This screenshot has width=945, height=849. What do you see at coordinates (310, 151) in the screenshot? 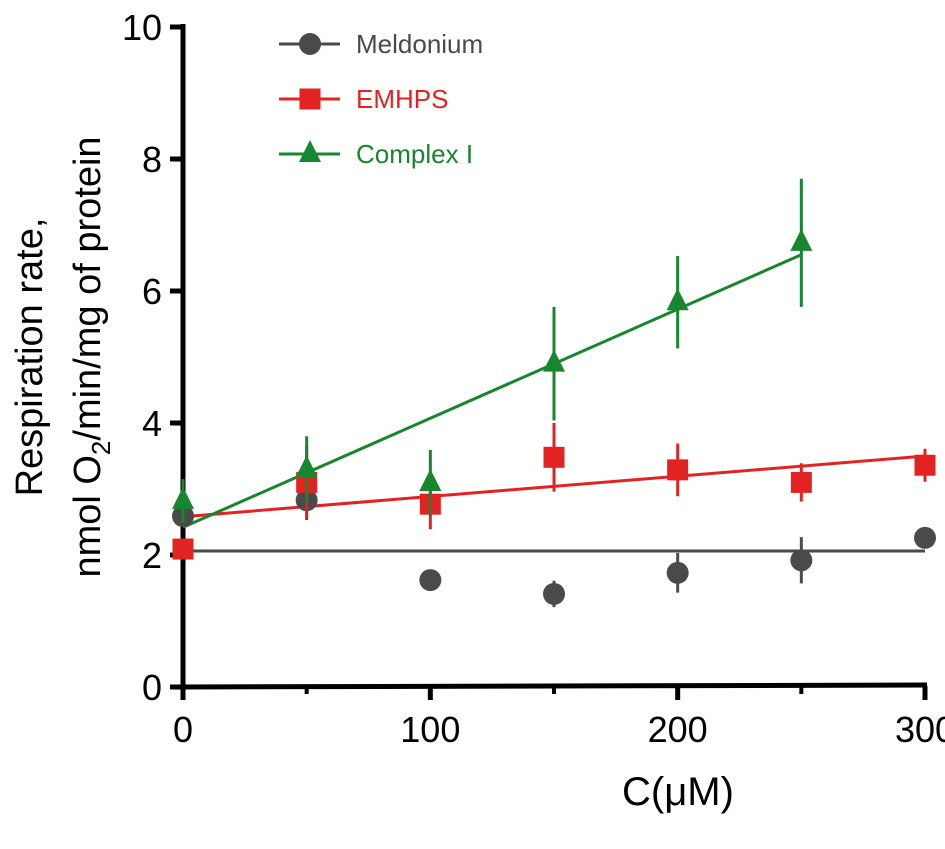
I see `legend-marker-triangle` at bounding box center [310, 151].